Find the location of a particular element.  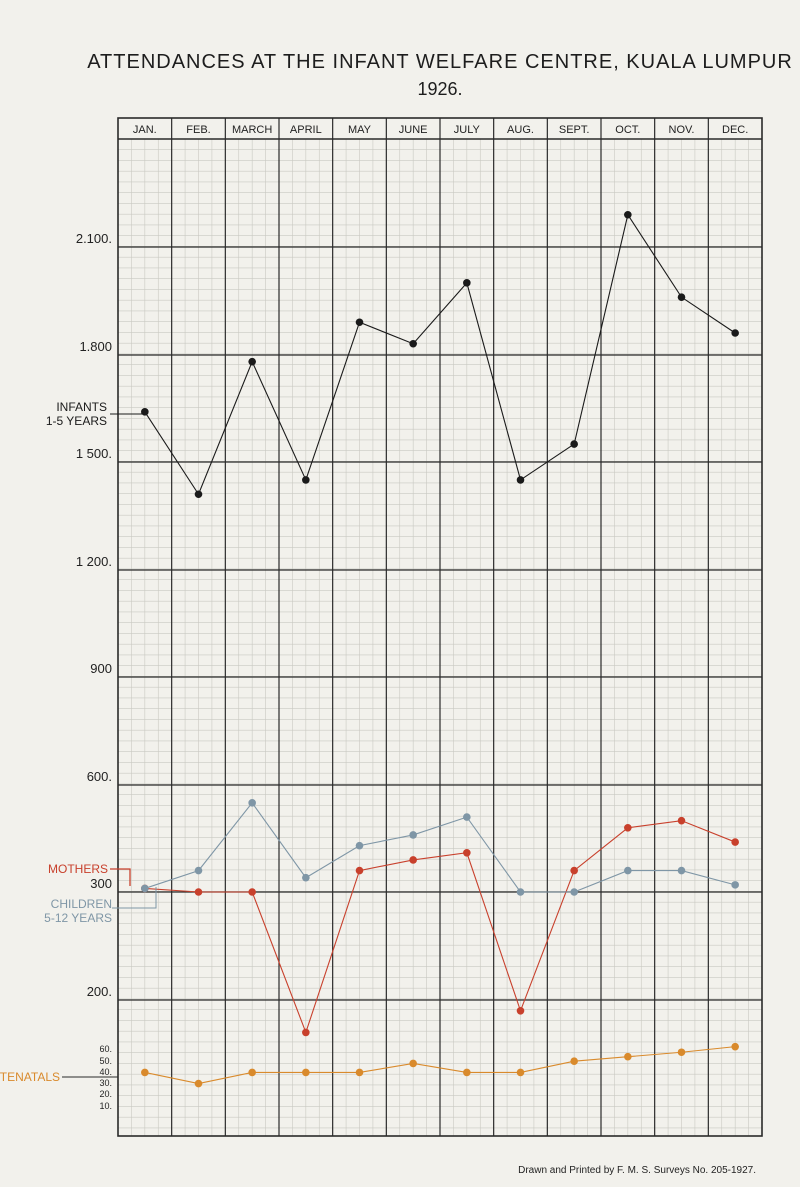

antenatal-tick-label: 40. is located at coordinates (105, 1072).